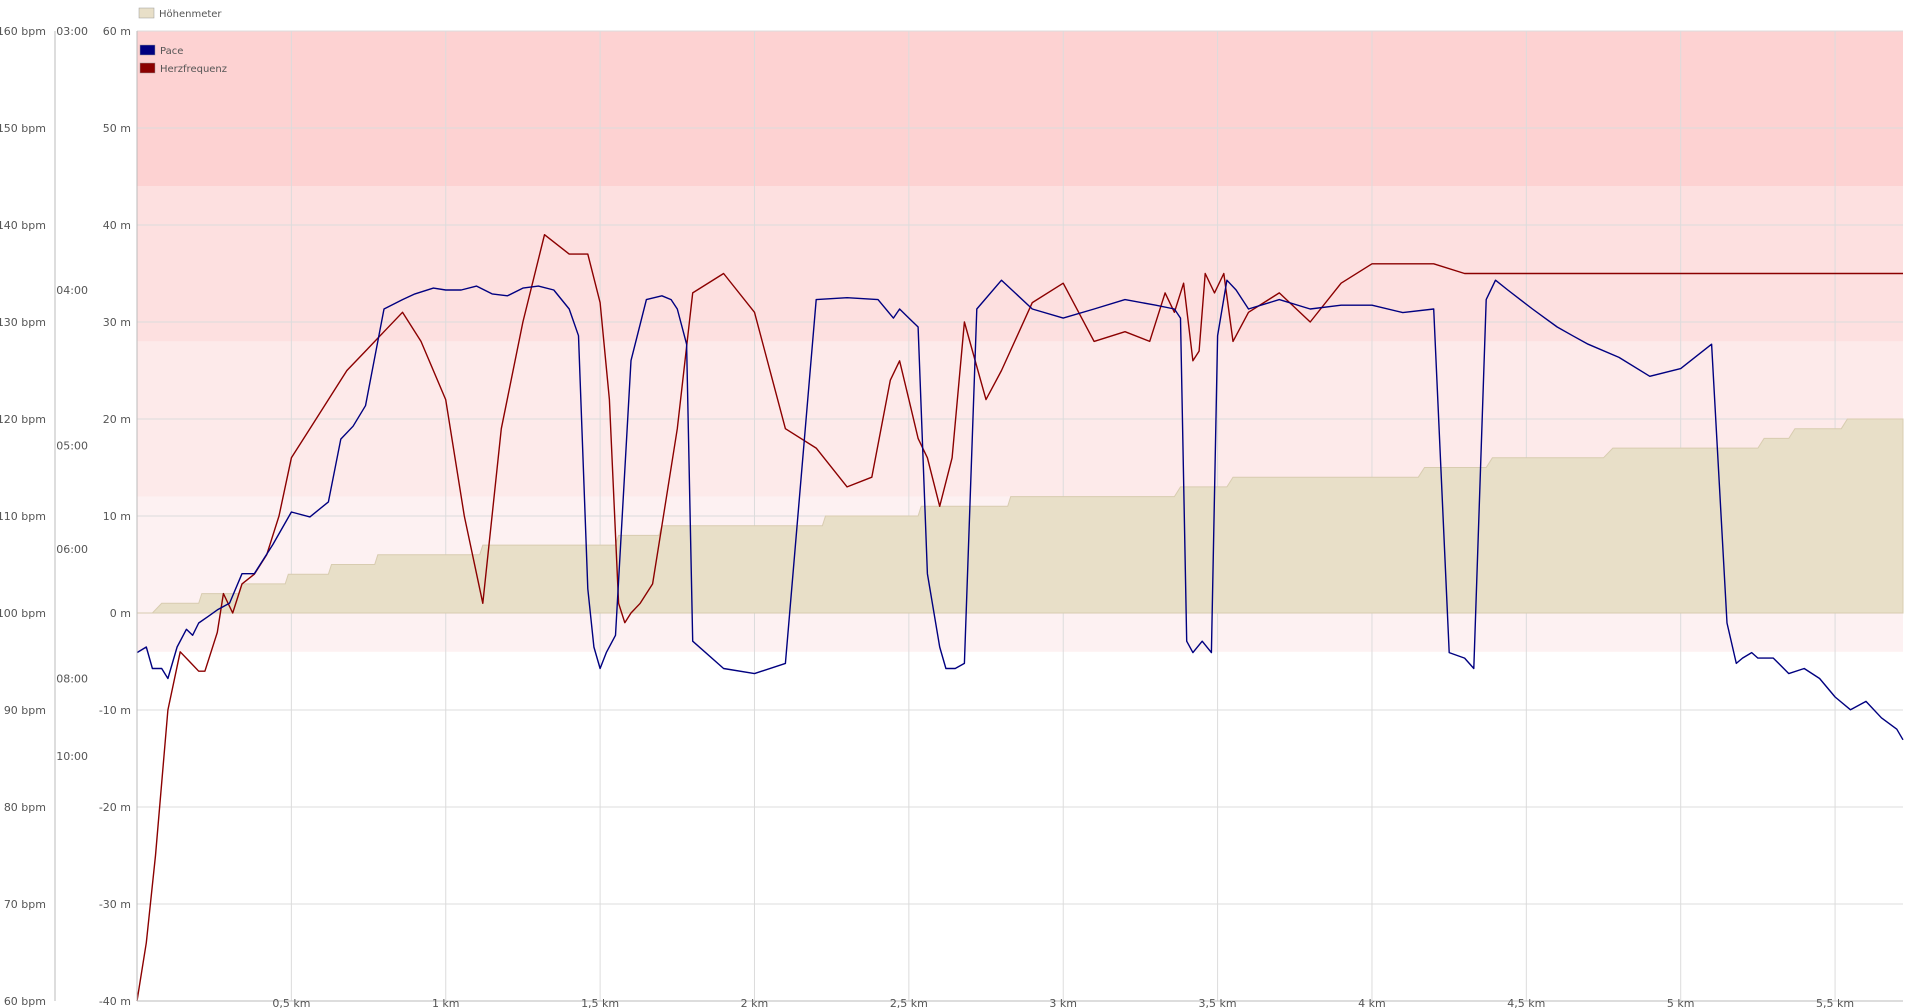 The image size is (1905, 1008). Describe the element at coordinates (72, 290) in the screenshot. I see `pace-tick-label: 04:00` at that location.